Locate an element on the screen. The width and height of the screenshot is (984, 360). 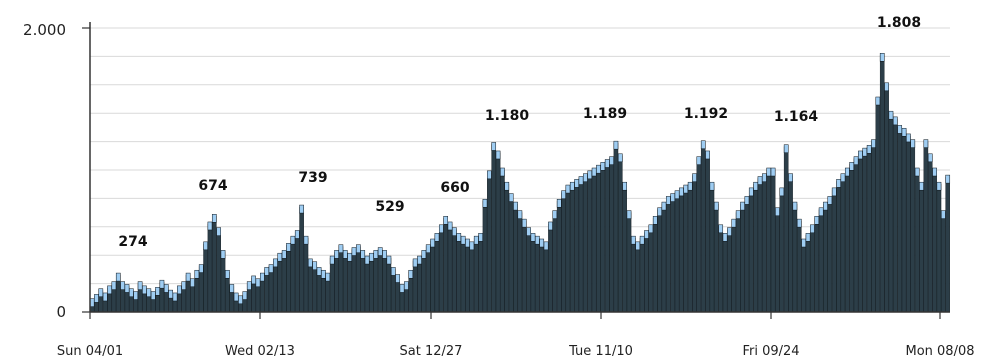
data-label: 1.189 is located at coordinates (605, 114).